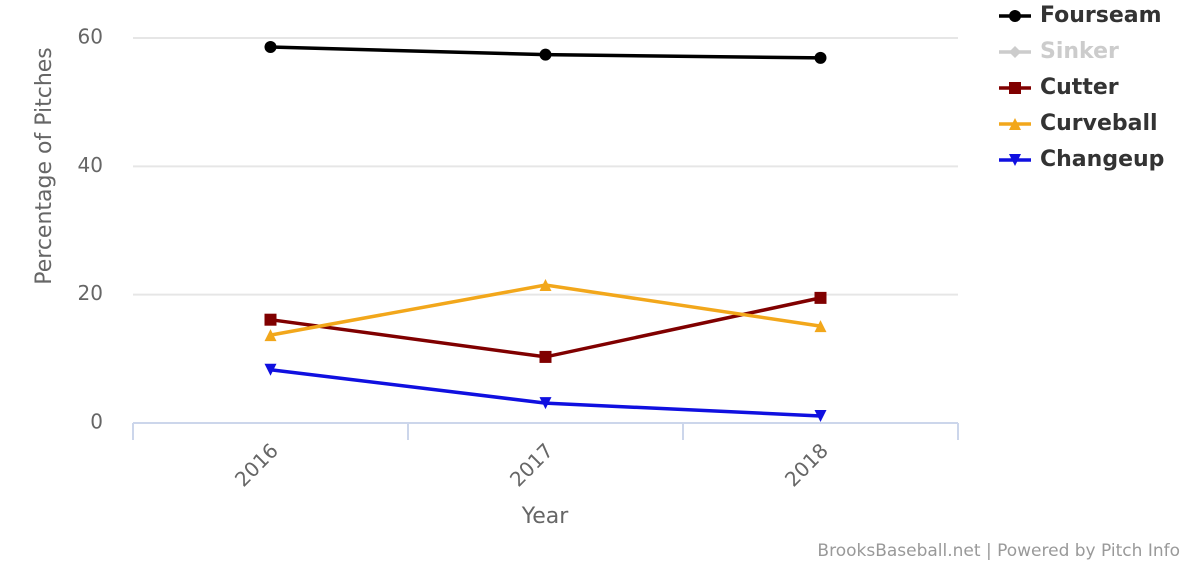  What do you see at coordinates (806, 464) in the screenshot?
I see `x-tick-label: 2018` at bounding box center [806, 464].